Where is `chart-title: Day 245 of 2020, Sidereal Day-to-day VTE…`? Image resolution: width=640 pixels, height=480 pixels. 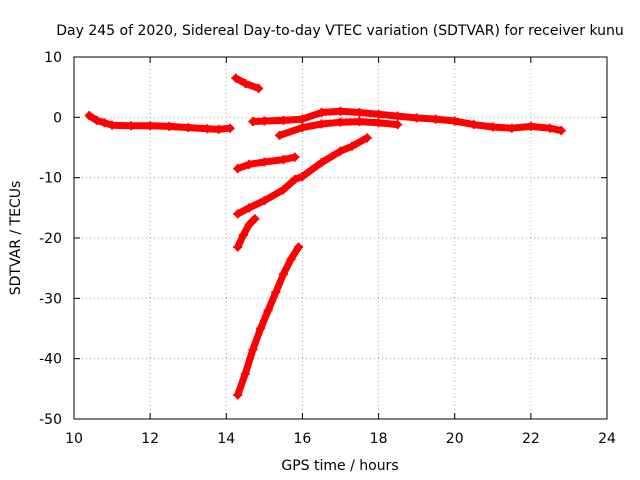 chart-title: Day 245 of 2020, Sidereal Day-to-day VTE… is located at coordinates (340, 31).